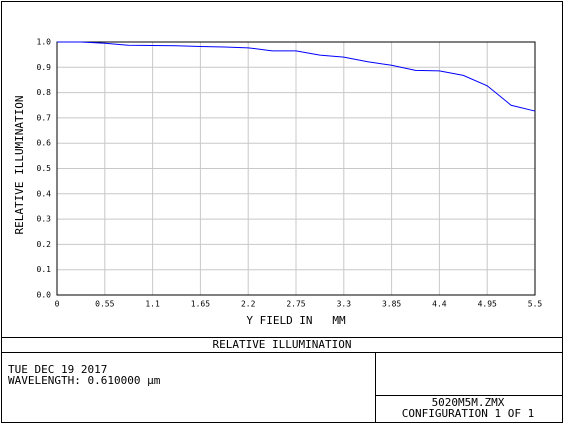 This screenshot has height=425, width=565. What do you see at coordinates (44, 67) in the screenshot?
I see `y-tick-label: 0.9` at bounding box center [44, 67].